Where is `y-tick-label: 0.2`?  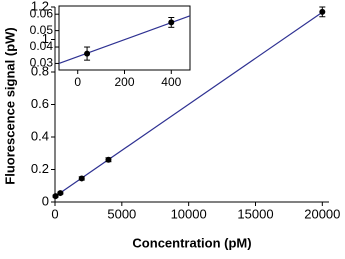 y-tick-label: 0.2 is located at coordinates (40, 168).